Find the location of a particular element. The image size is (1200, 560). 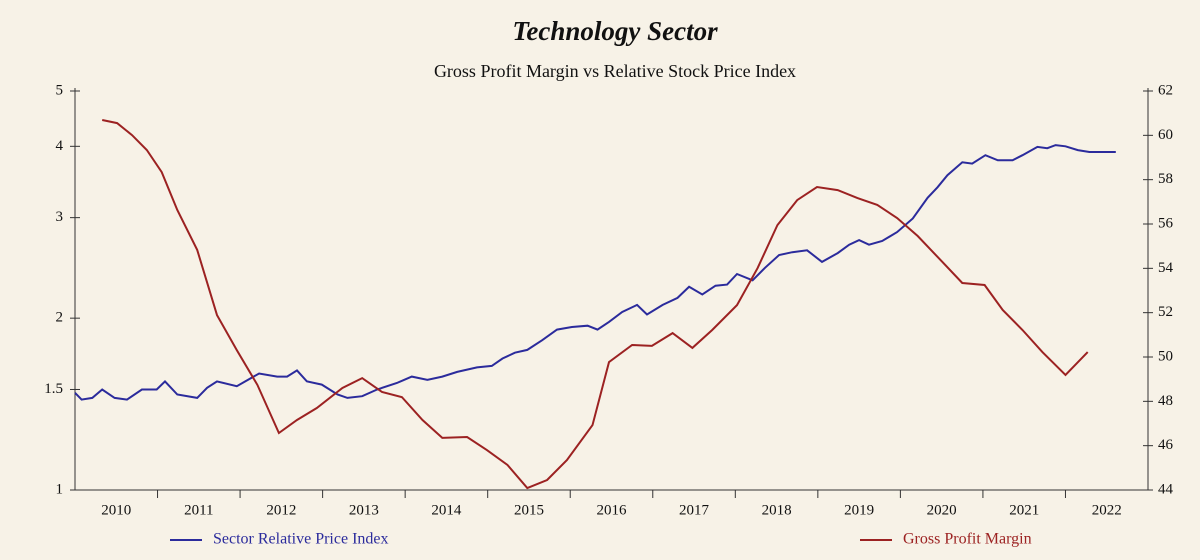

x-tick-label: 2018 is located at coordinates (777, 510).